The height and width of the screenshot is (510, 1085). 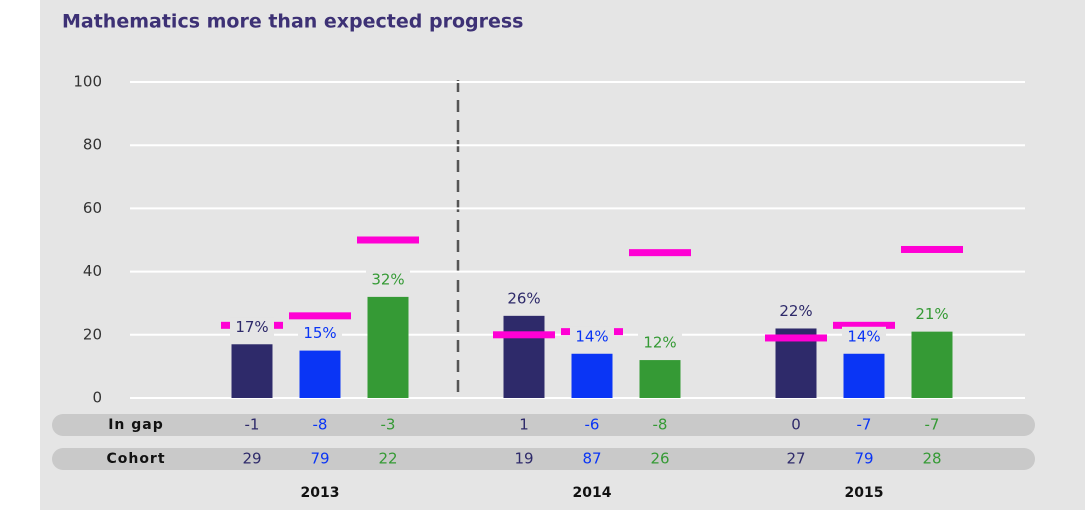 I want to click on row-value: -6, so click(x=592, y=425).